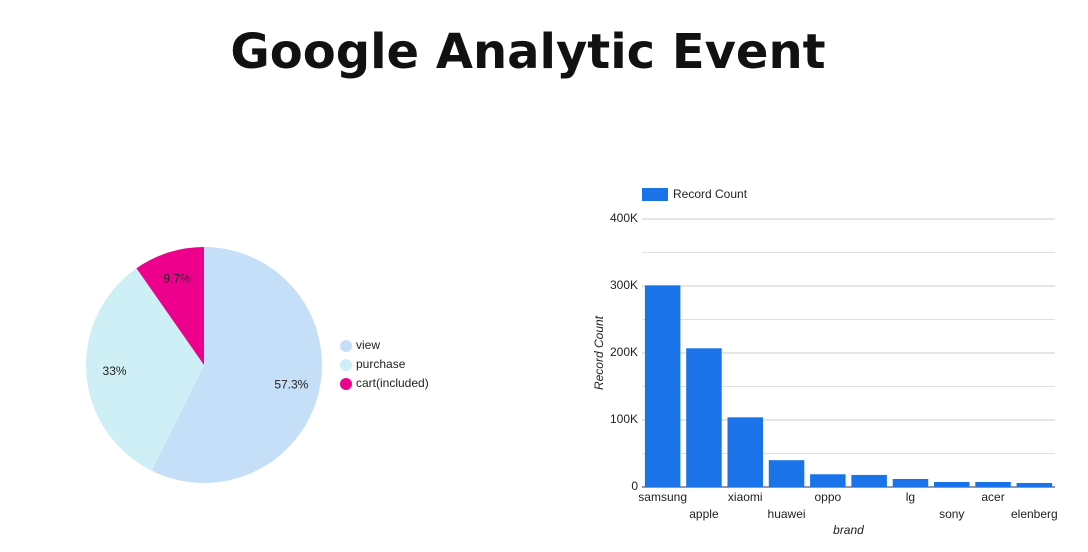 Image resolution: width=1088 pixels, height=552 pixels. I want to click on legend-label: view, so click(368, 345).